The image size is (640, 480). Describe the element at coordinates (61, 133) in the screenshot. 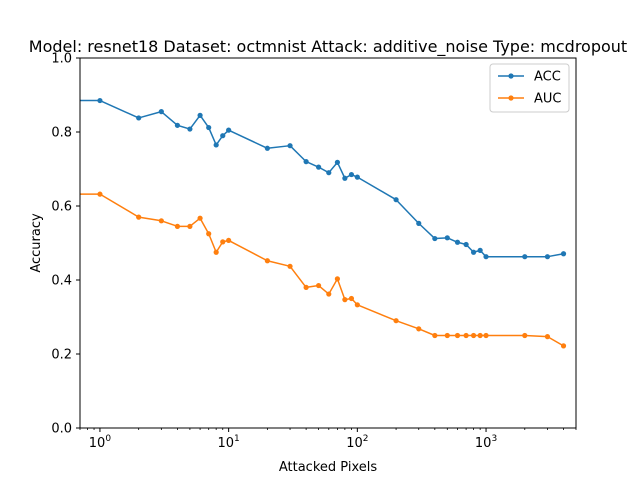

I see `y-tick-label-4: 0.8` at that location.